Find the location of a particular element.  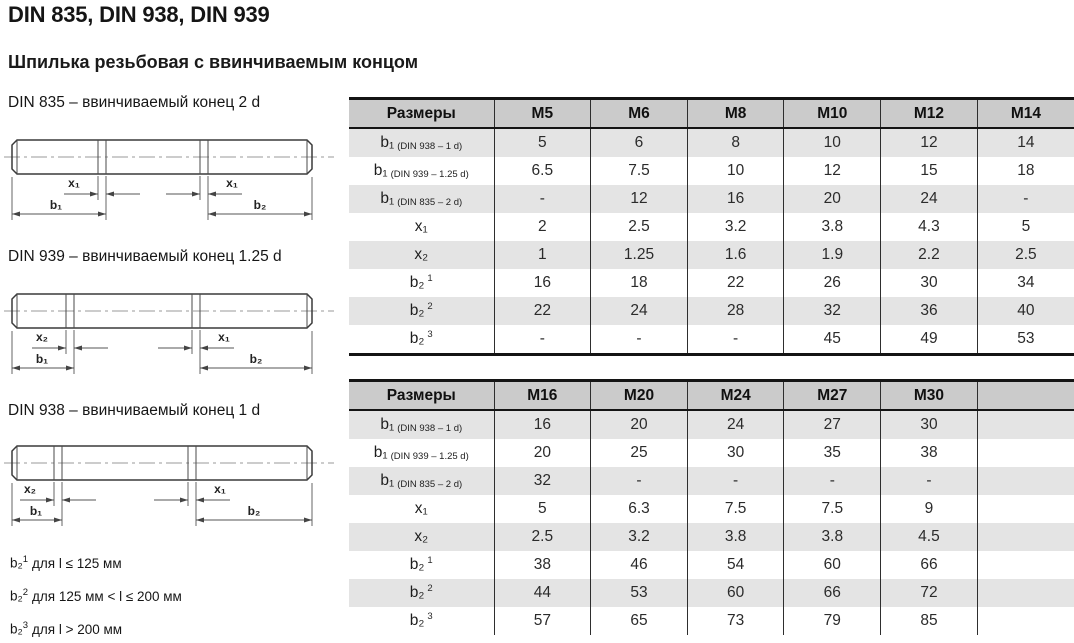

row-label-cell: x₂ is located at coordinates (421, 537).